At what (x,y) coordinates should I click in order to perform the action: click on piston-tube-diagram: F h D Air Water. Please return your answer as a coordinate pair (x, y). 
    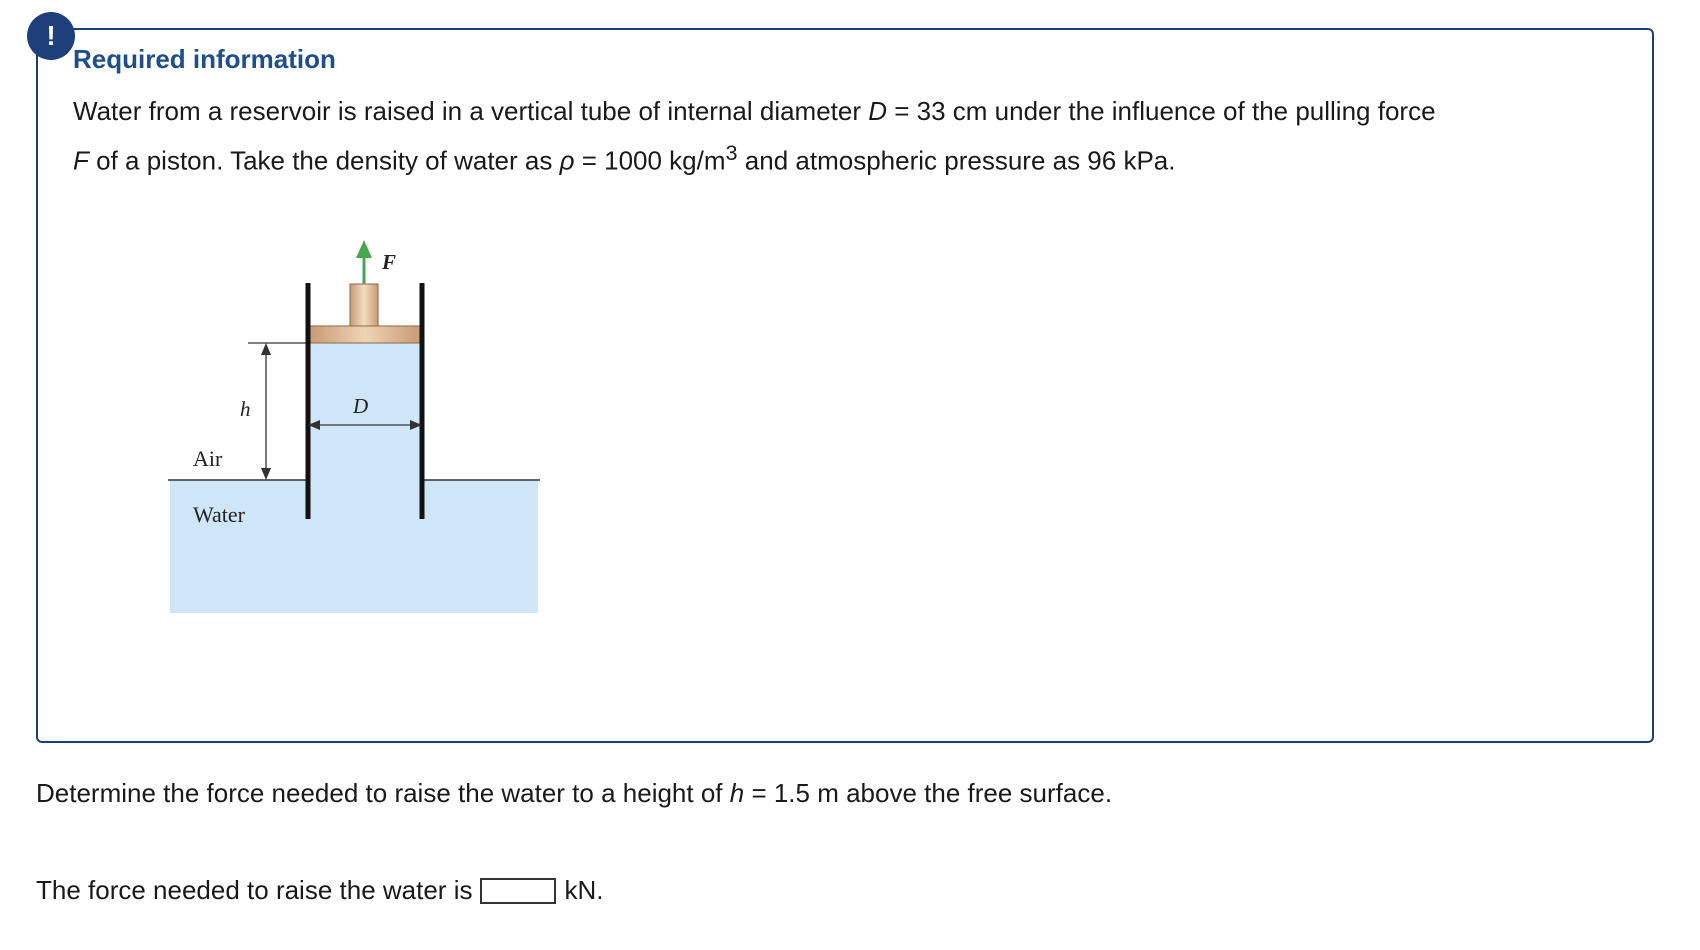
    Looking at the image, I should click on (354, 426).